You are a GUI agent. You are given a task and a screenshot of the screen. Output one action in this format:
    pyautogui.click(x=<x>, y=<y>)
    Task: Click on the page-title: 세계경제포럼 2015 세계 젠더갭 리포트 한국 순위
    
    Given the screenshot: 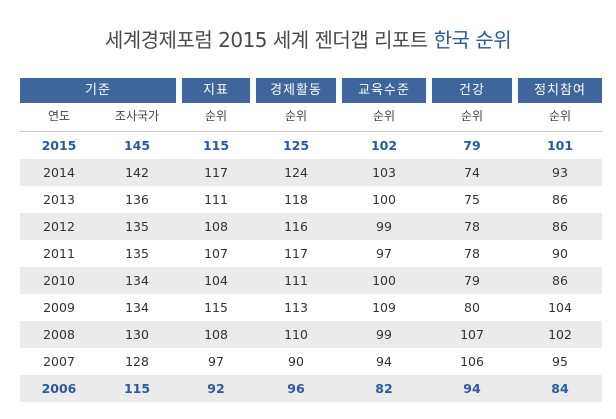 What is the action you would take?
    pyautogui.click(x=308, y=38)
    